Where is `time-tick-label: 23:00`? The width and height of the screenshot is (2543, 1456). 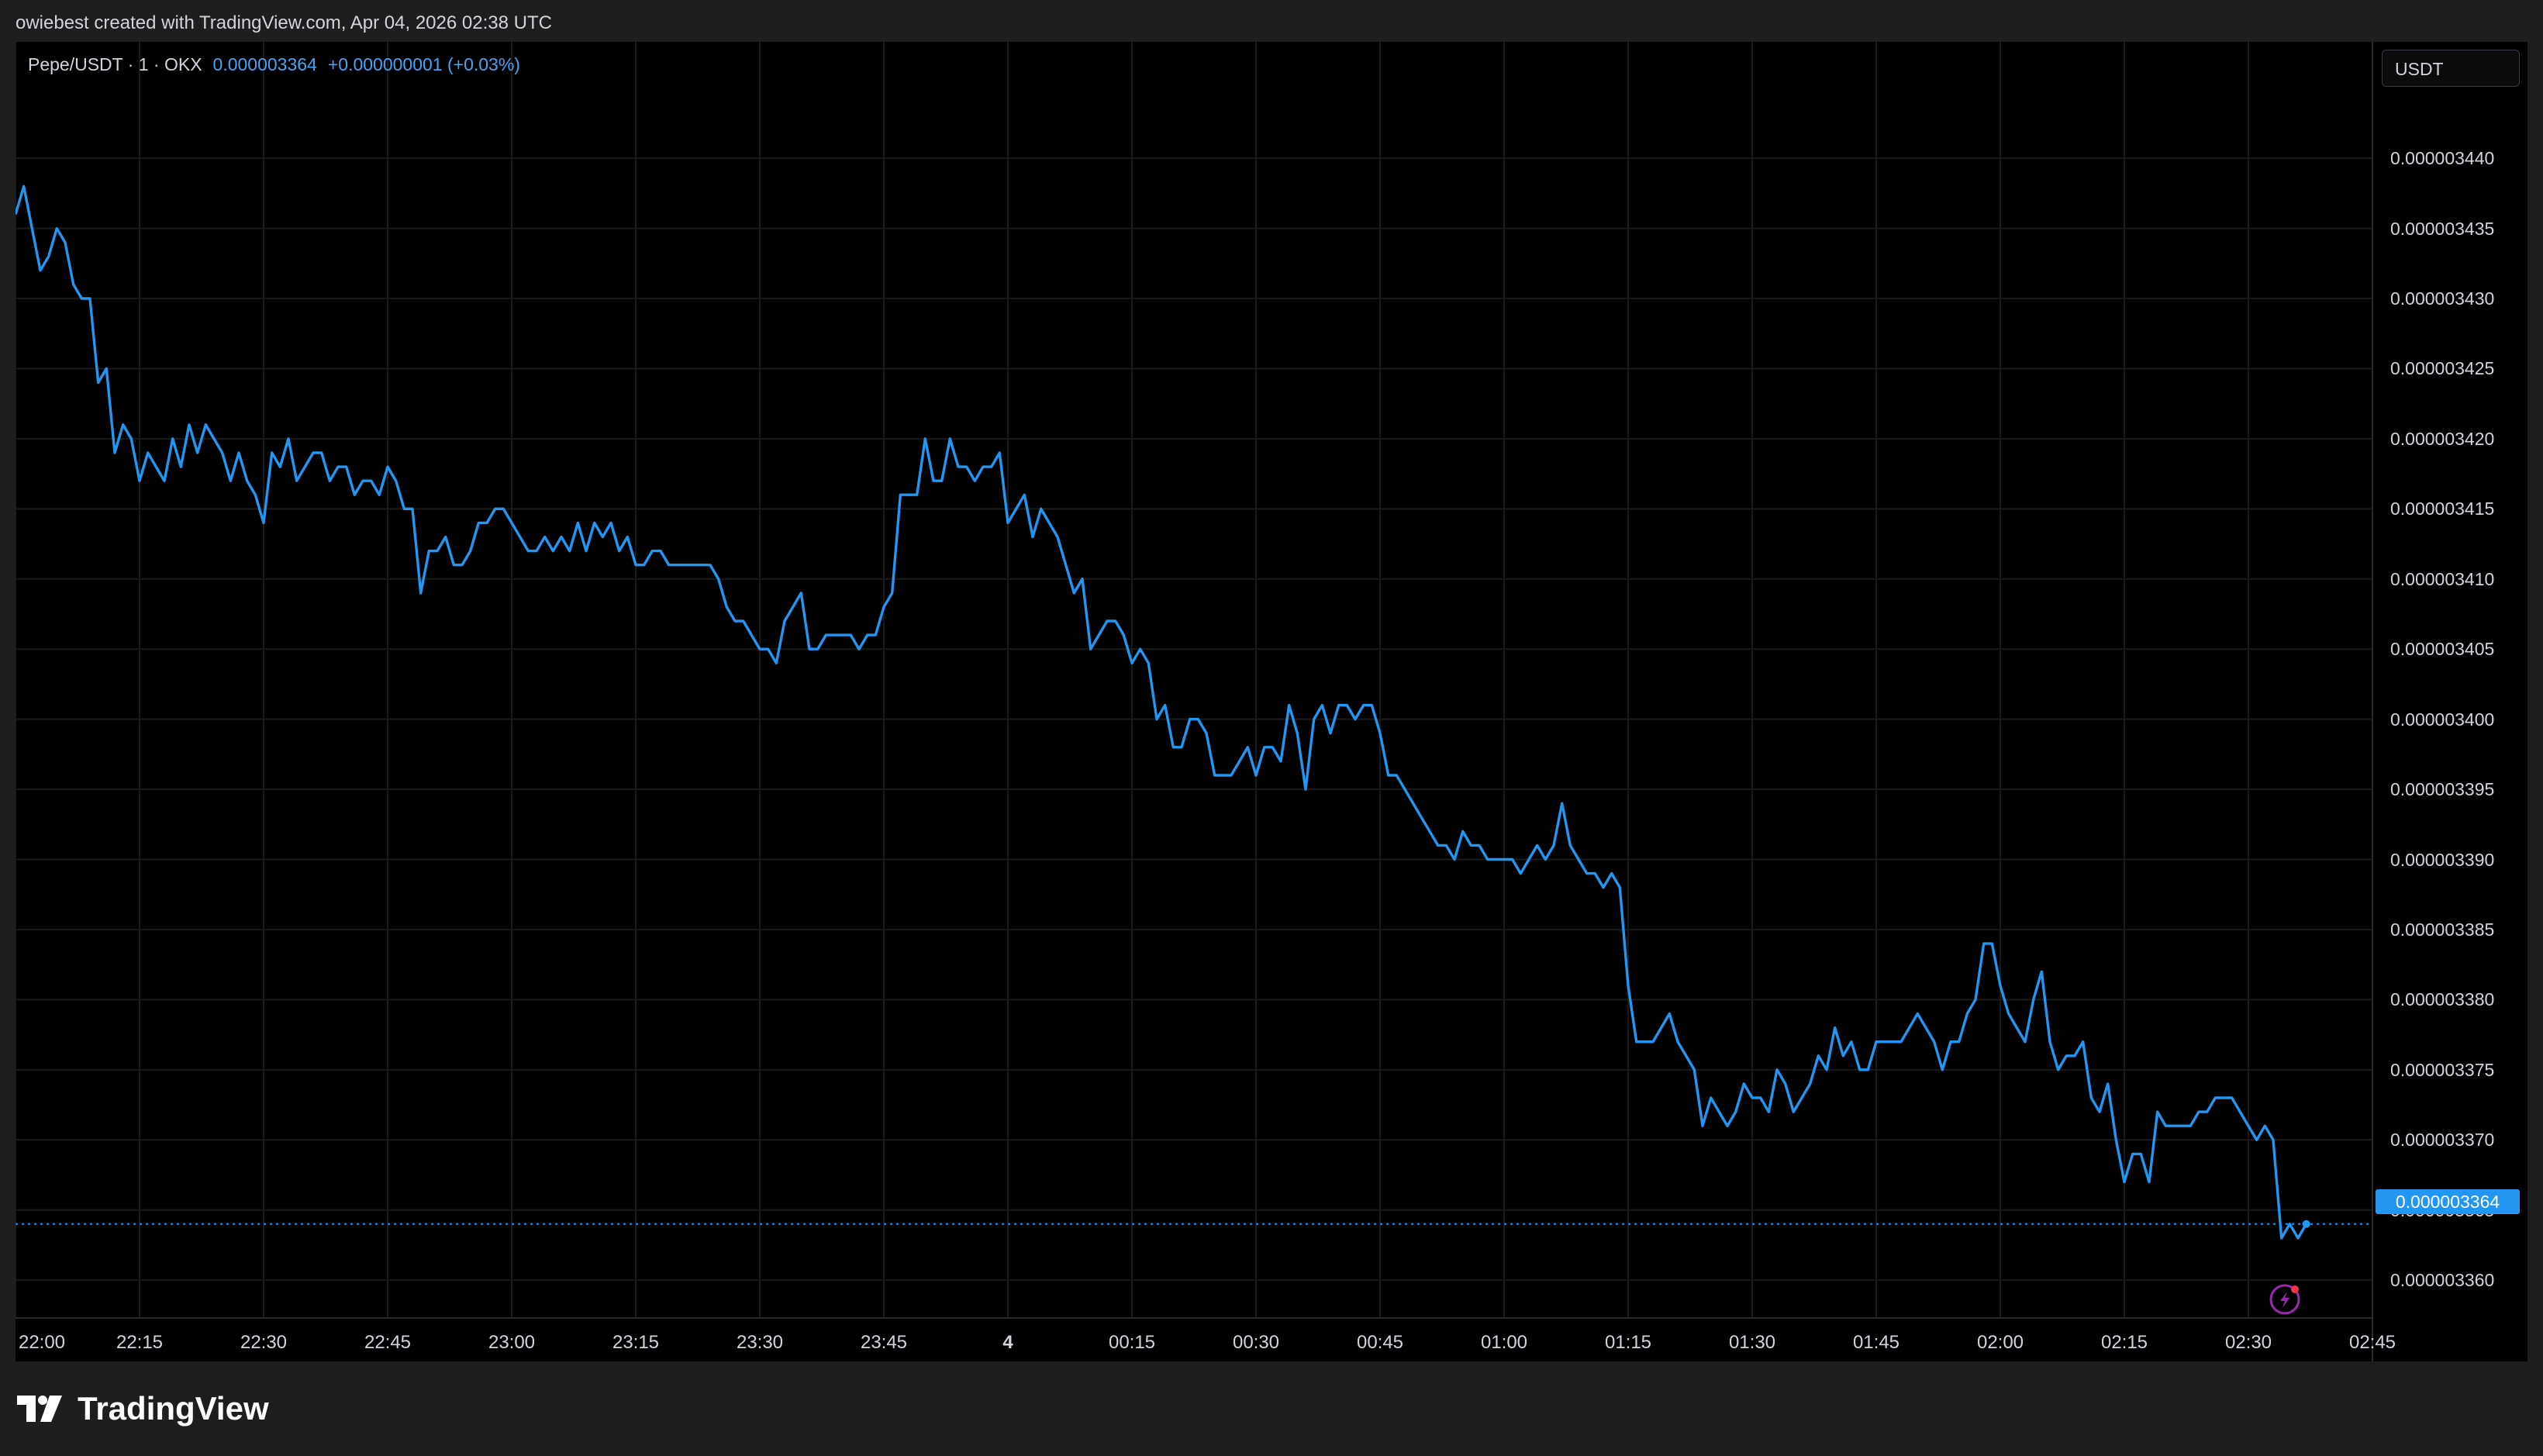 time-tick-label: 23:00 is located at coordinates (512, 1343).